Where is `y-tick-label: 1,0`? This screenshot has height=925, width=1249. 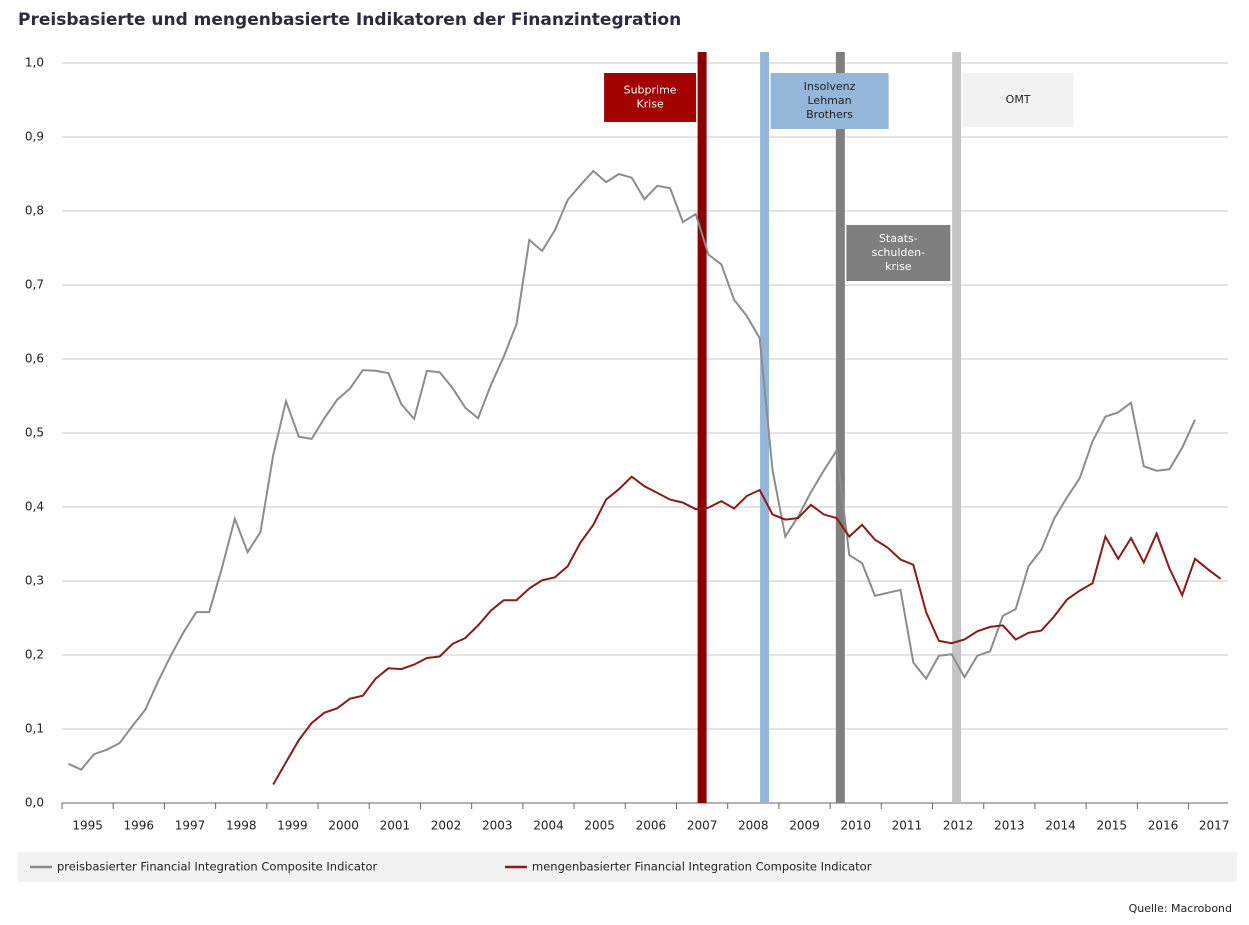
y-tick-label: 1,0 is located at coordinates (34, 63).